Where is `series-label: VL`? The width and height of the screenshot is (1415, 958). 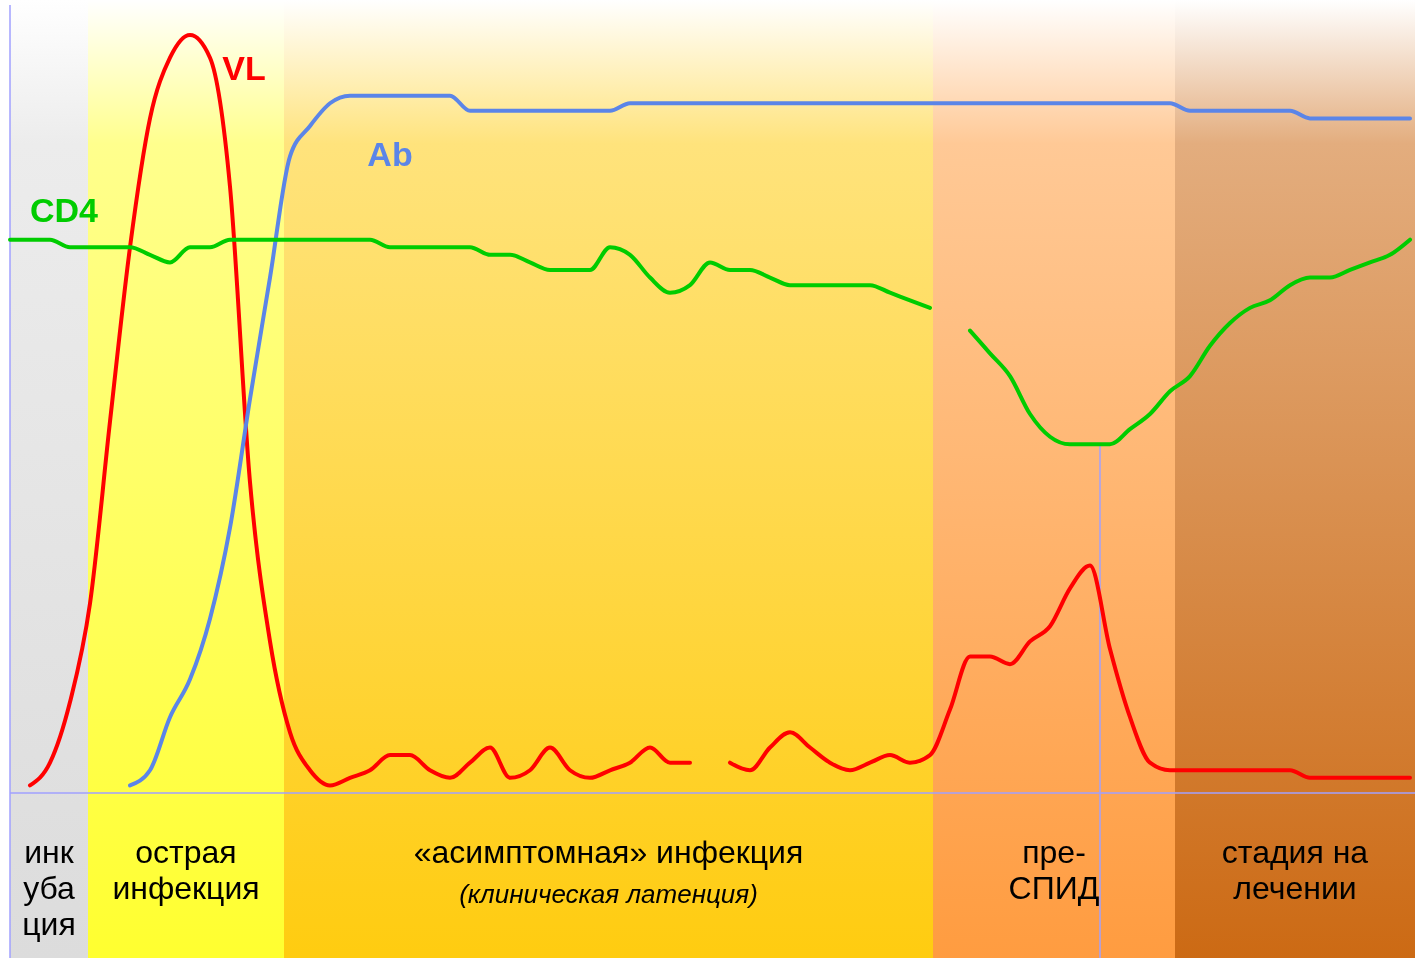 series-label: VL is located at coordinates (244, 68).